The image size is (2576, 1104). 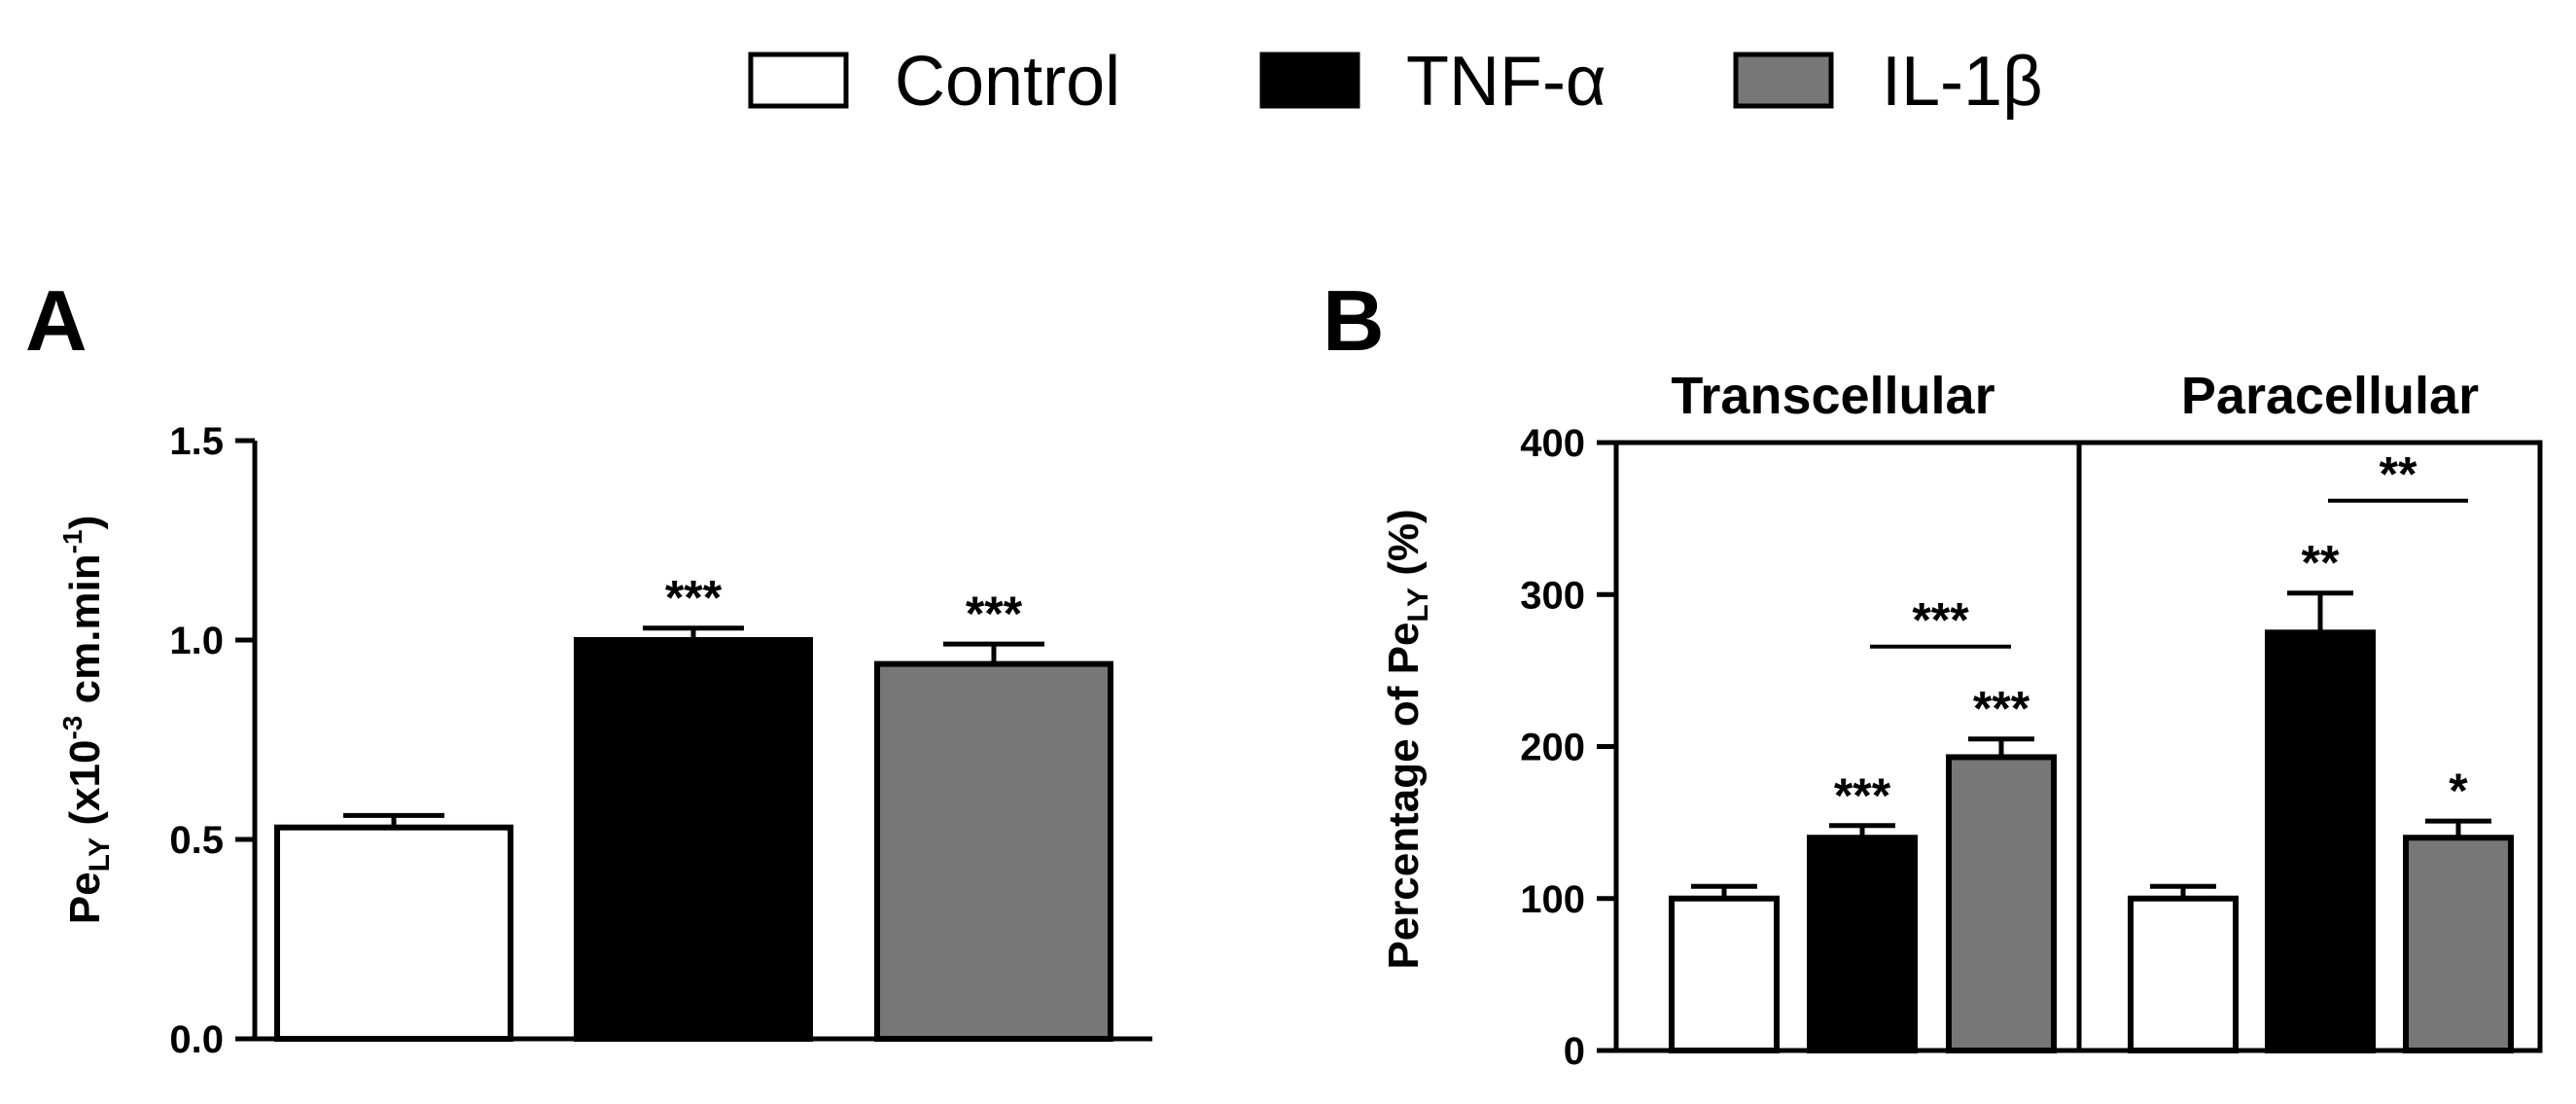 I want to click on panel-b-y-tick-label: 0, so click(x=1575, y=1051).